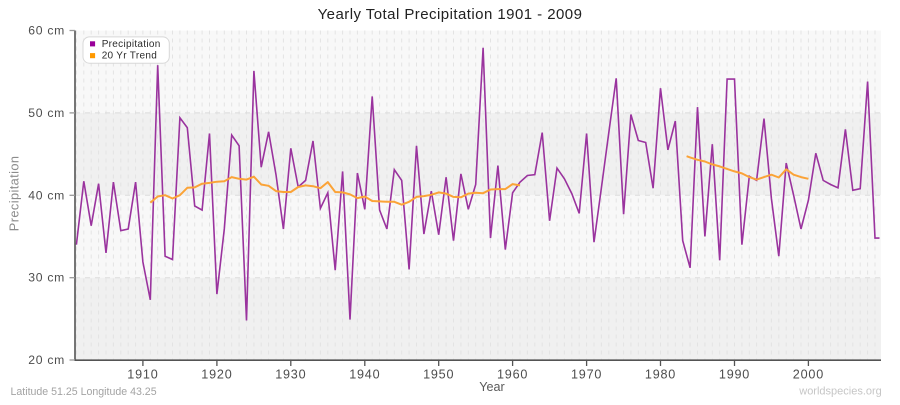  I want to click on svg-text: 2000, so click(808, 375).